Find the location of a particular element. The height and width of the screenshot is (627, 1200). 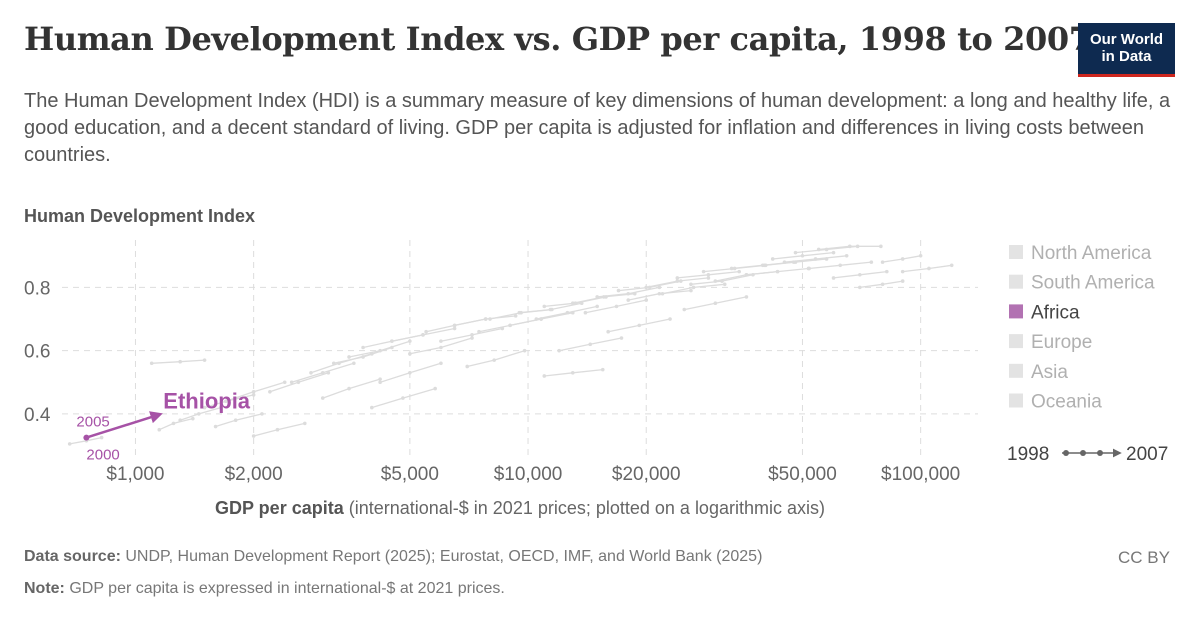

legend-item: Europe is located at coordinates (1061, 342).